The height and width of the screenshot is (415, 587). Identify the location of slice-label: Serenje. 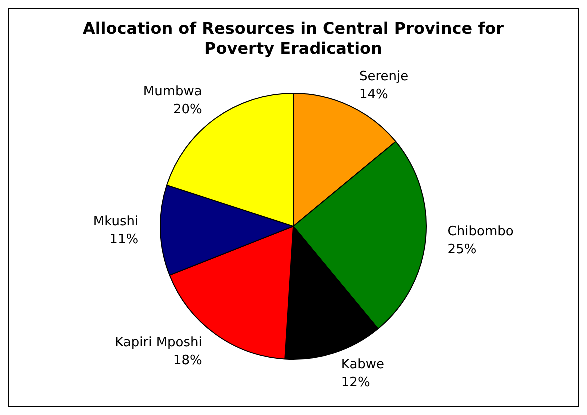
(384, 77).